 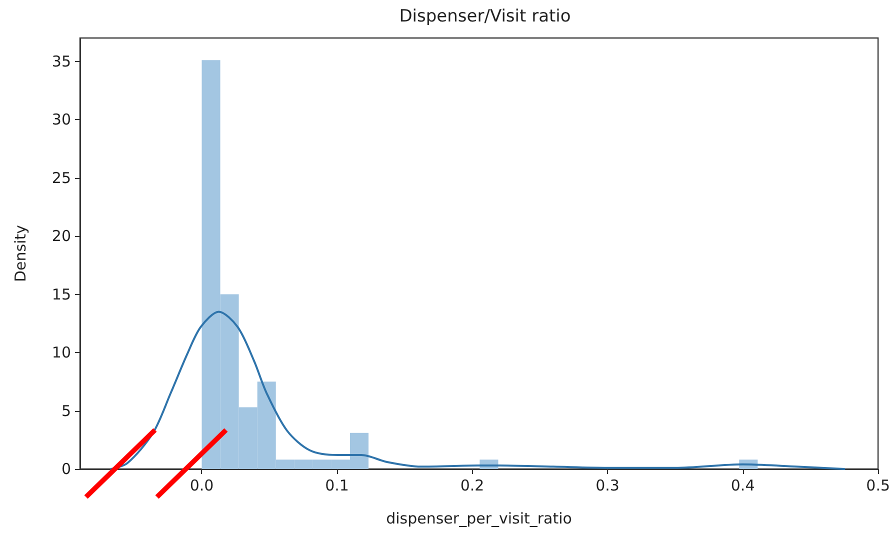 I want to click on x-tick-label: 0.0, so click(x=202, y=485).